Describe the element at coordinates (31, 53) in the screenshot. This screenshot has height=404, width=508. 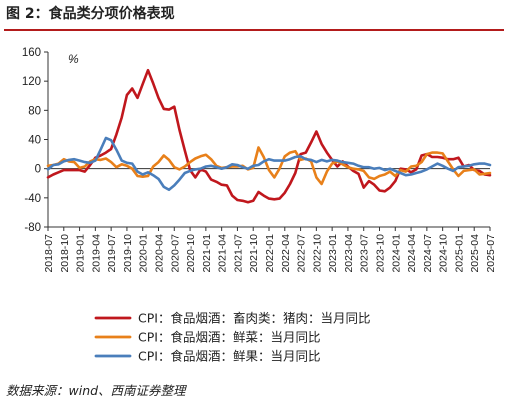
I see `y-tick-label: 160` at that location.